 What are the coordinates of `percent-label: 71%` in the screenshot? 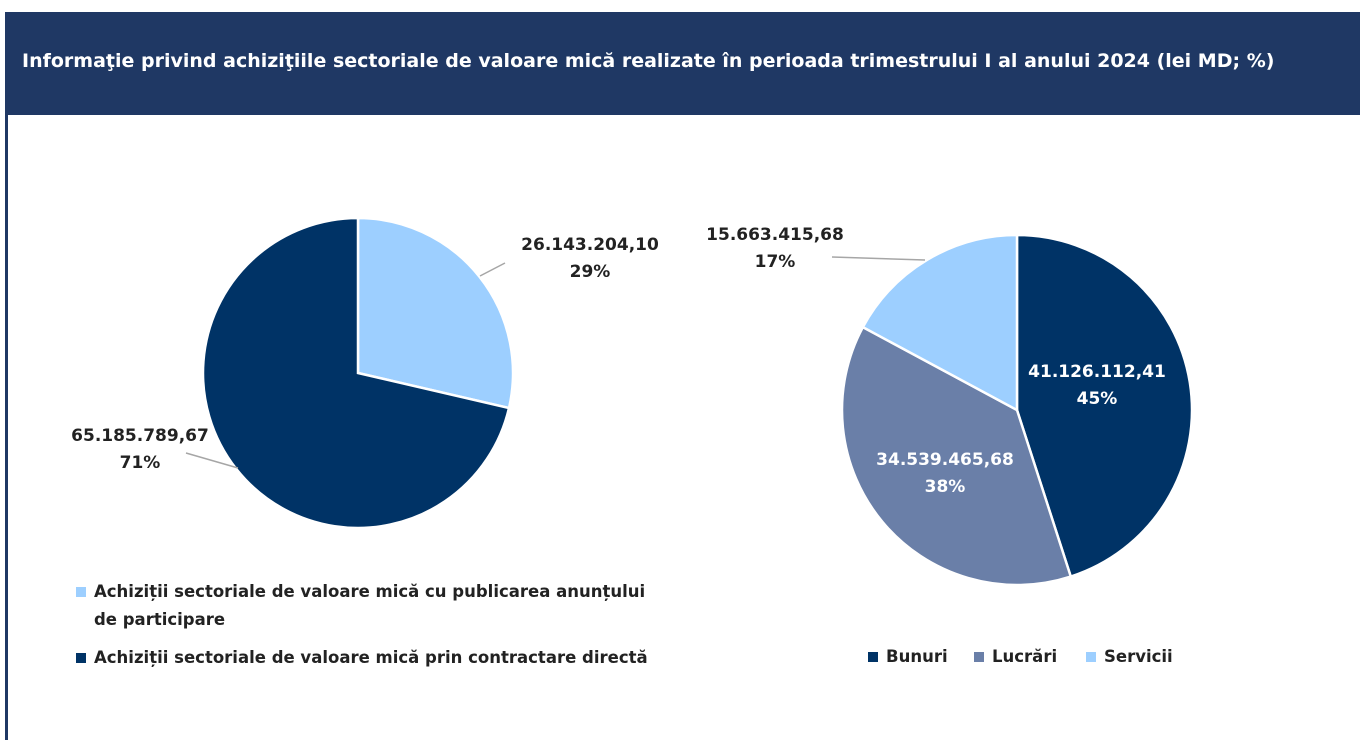 It's located at (140, 463).